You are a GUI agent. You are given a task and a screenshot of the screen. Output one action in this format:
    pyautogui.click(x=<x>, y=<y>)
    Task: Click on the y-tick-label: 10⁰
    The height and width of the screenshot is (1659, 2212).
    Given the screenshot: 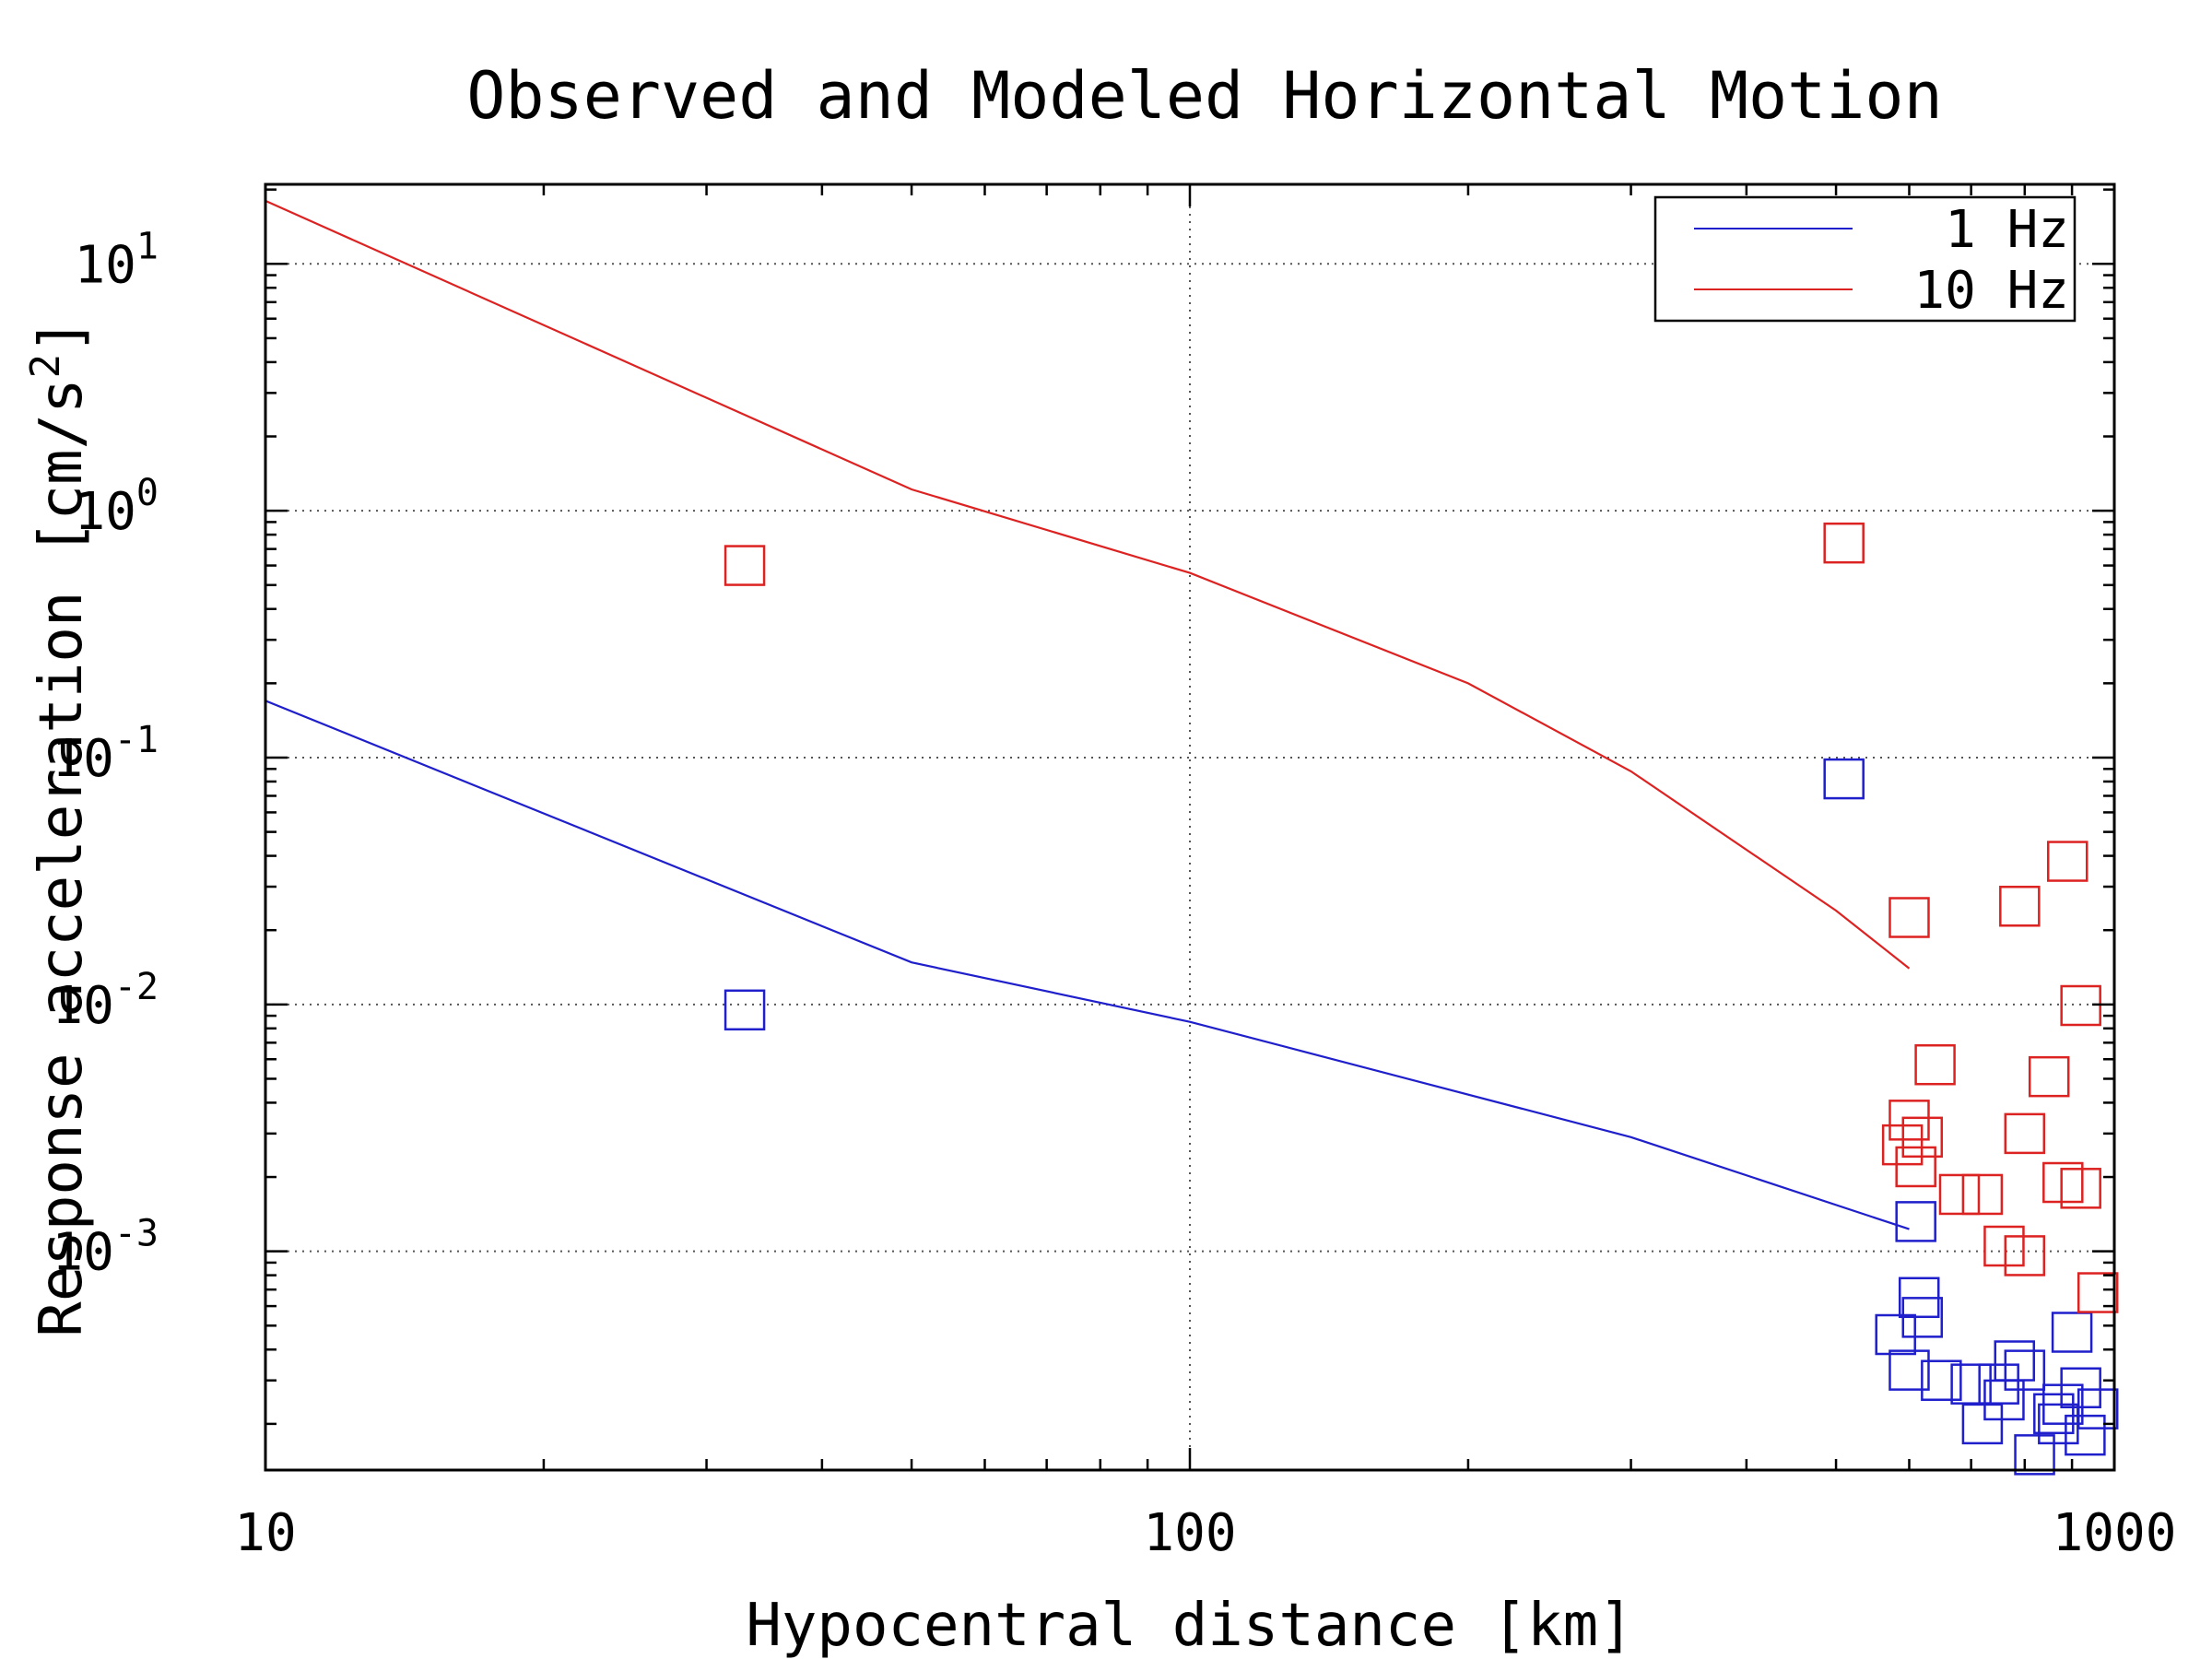 What is the action you would take?
    pyautogui.click(x=116, y=507)
    